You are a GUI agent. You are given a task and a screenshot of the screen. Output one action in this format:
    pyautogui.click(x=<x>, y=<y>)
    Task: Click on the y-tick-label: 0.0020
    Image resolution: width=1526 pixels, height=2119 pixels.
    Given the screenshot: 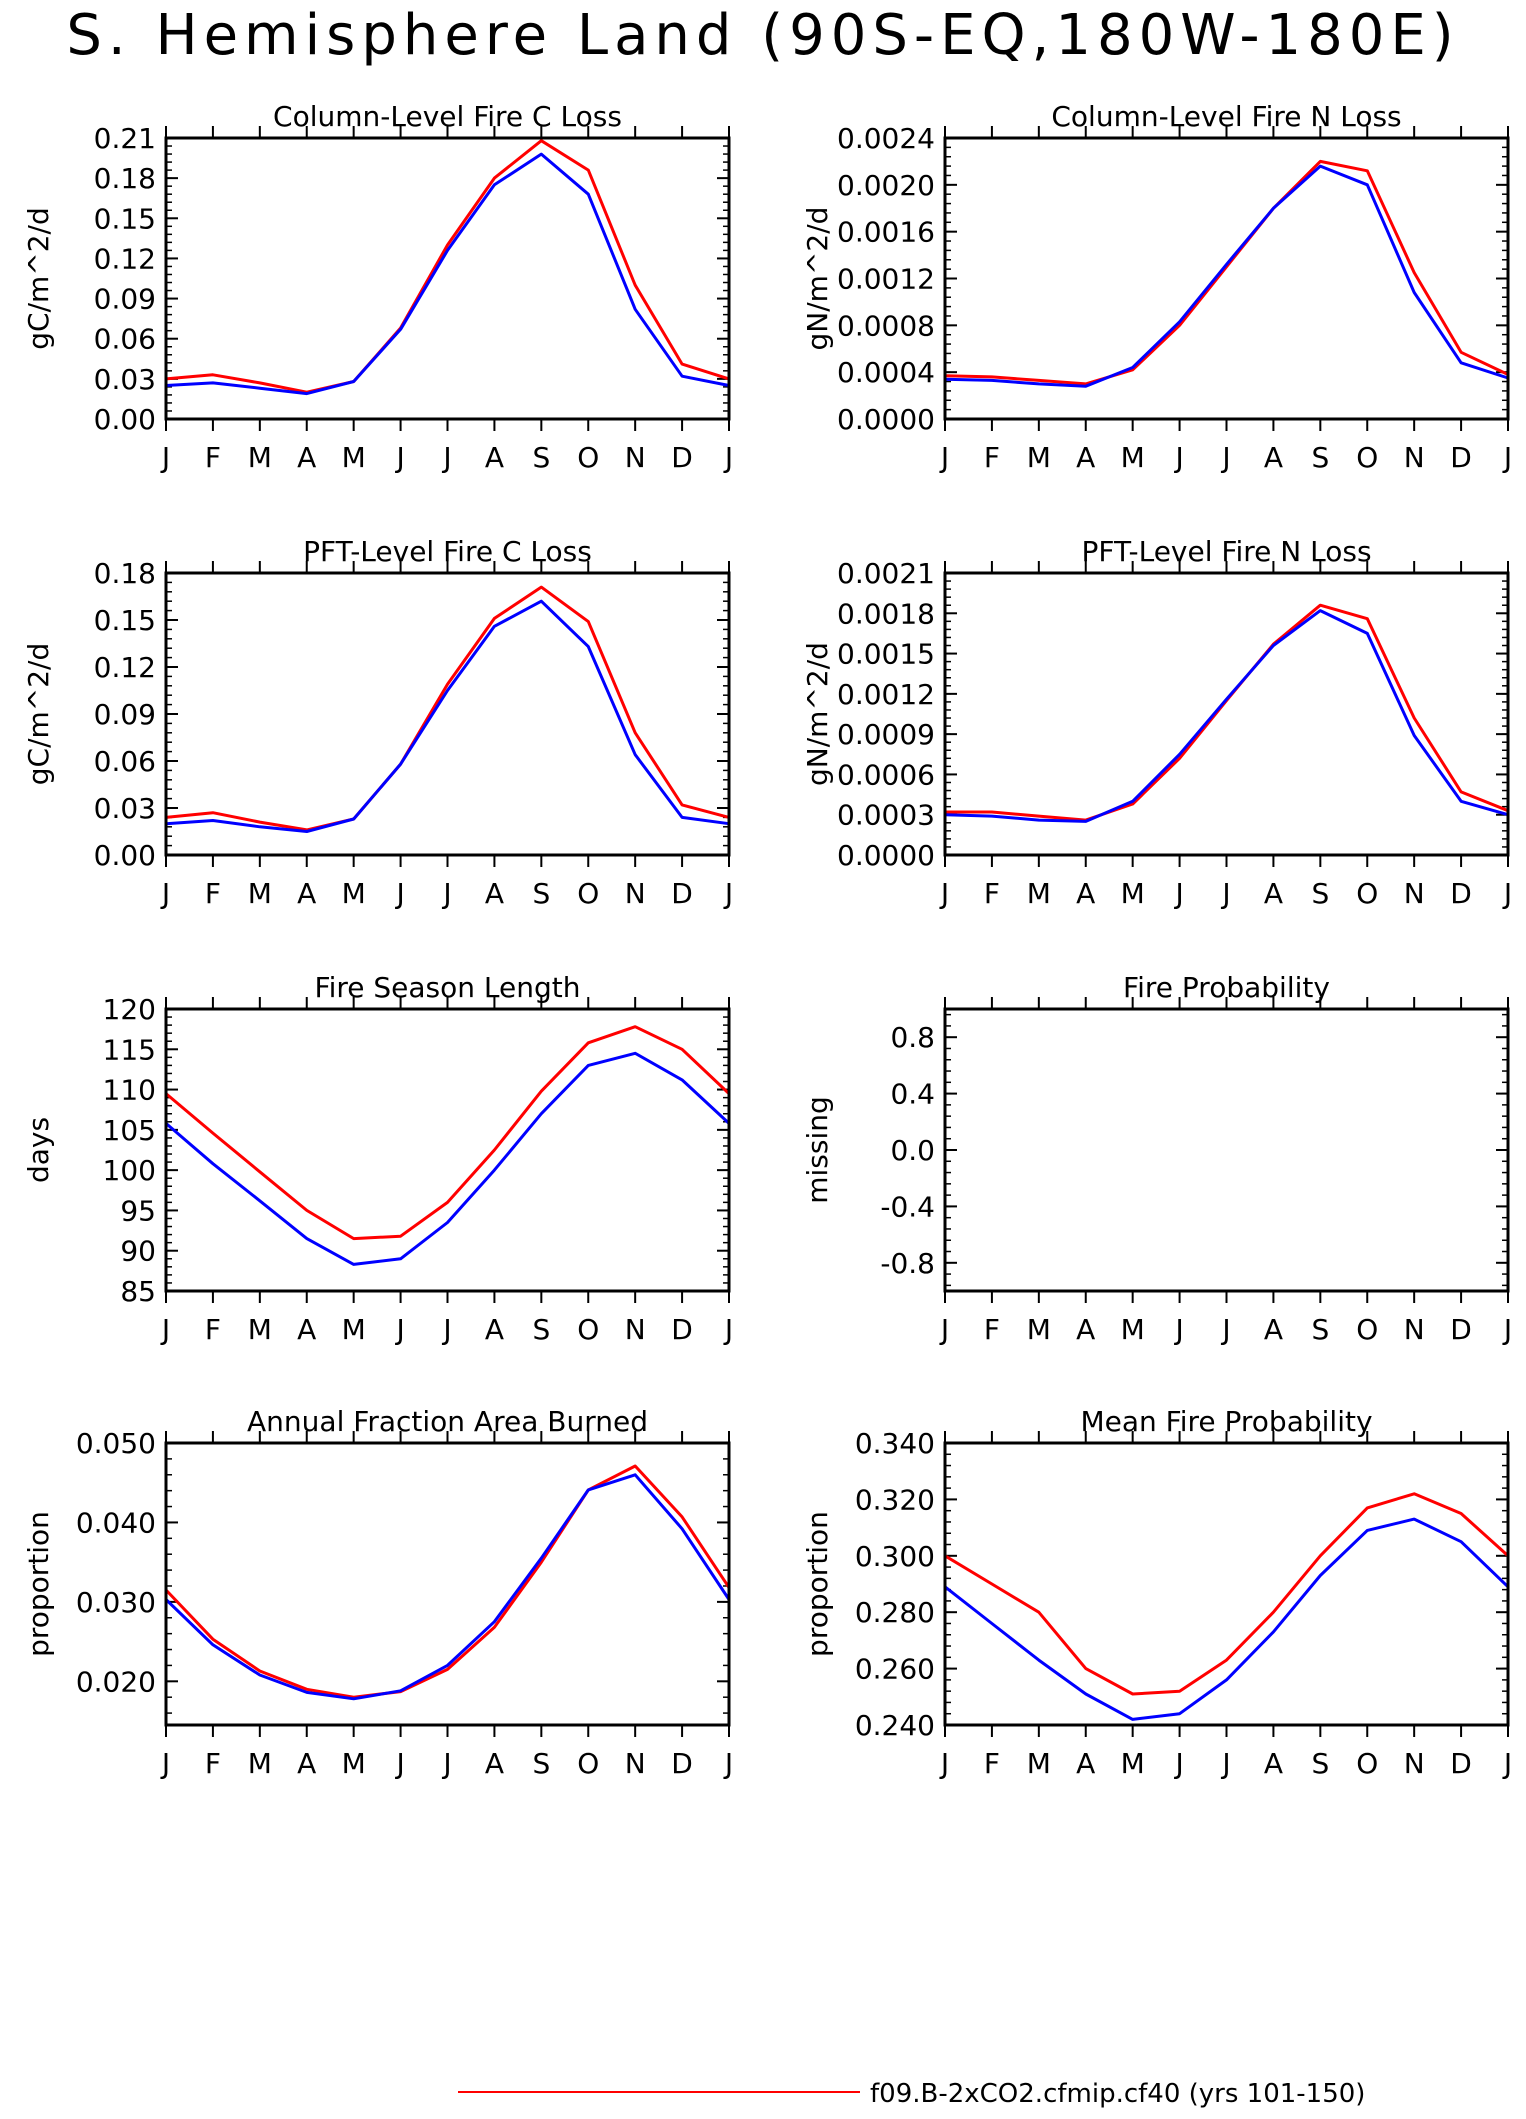 What is the action you would take?
    pyautogui.click(x=886, y=185)
    